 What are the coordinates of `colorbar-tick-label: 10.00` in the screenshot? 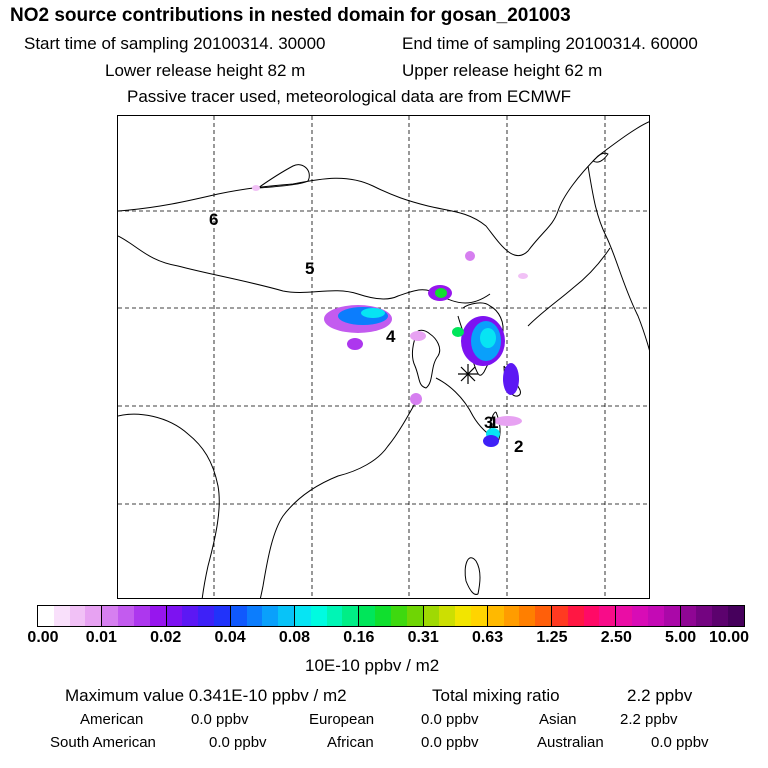 It's located at (729, 637).